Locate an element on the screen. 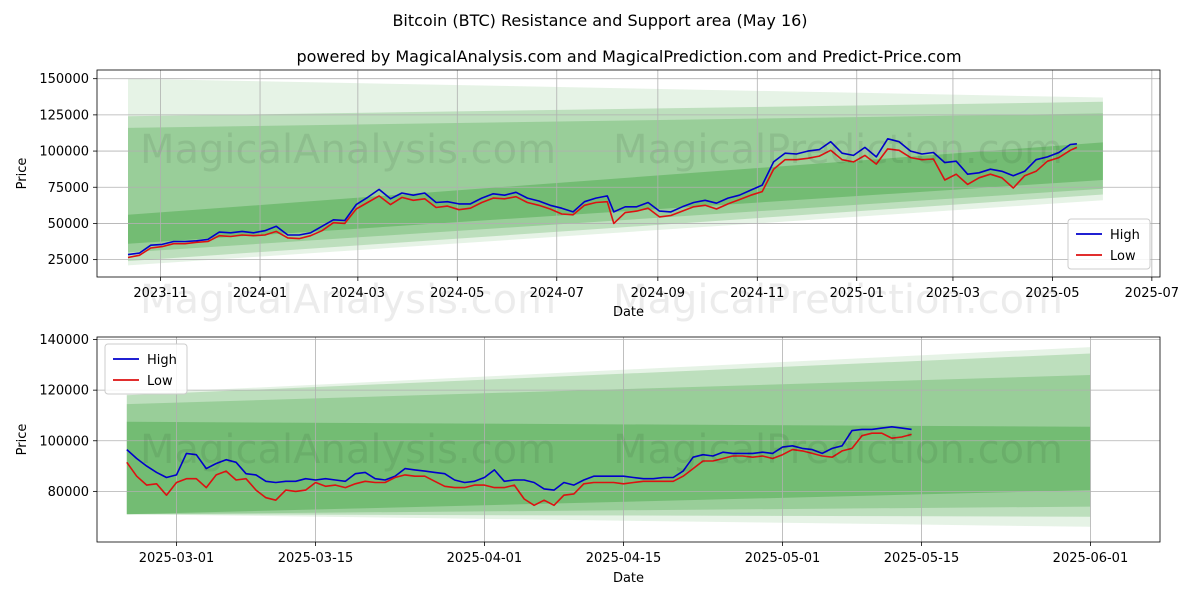 The width and height of the screenshot is (1200, 600). x-tick-label: 2024-07 is located at coordinates (557, 293).